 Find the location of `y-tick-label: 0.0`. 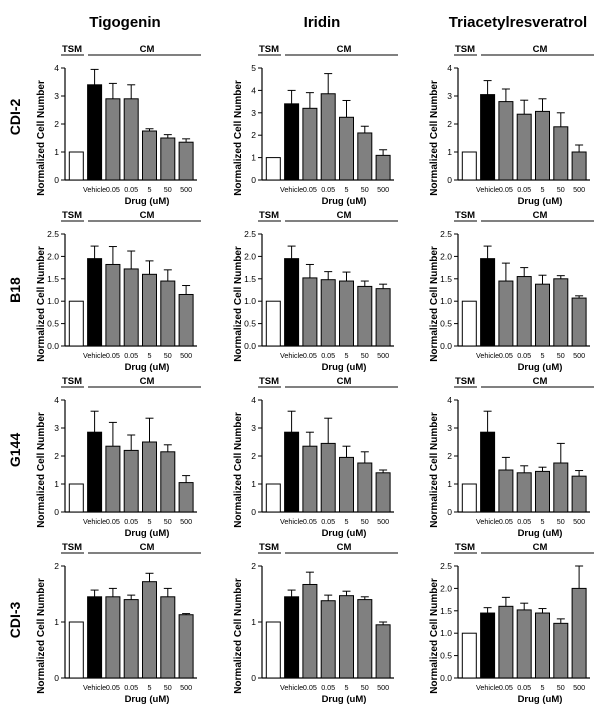

y-tick-label: 0.0 is located at coordinates (446, 678).